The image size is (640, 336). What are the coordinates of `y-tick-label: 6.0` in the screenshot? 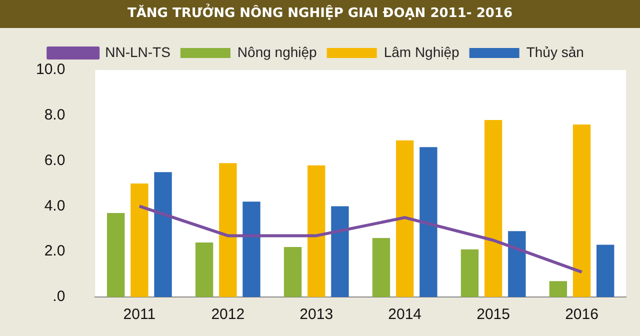 It's located at (55, 160).